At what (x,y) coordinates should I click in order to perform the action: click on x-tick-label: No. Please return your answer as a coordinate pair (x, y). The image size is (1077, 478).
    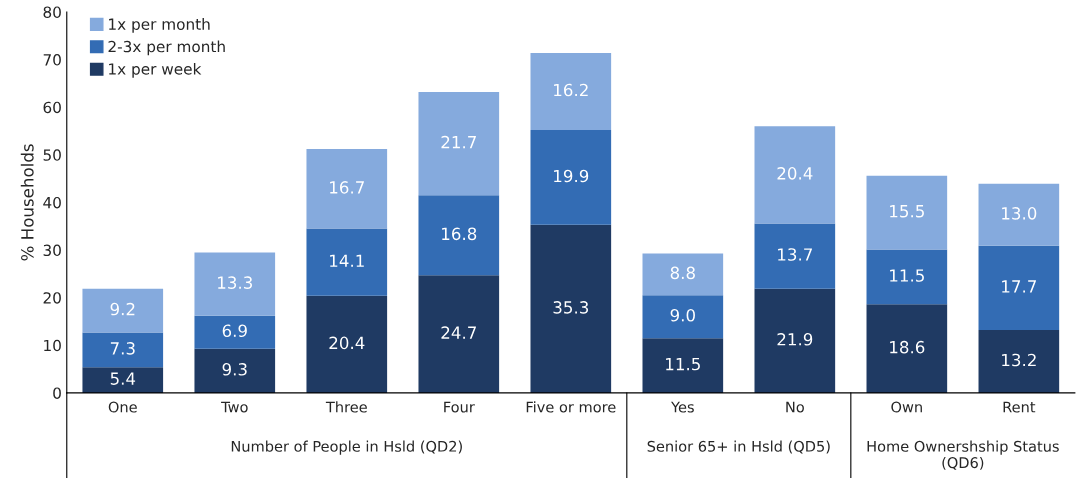
    Looking at the image, I should click on (795, 407).